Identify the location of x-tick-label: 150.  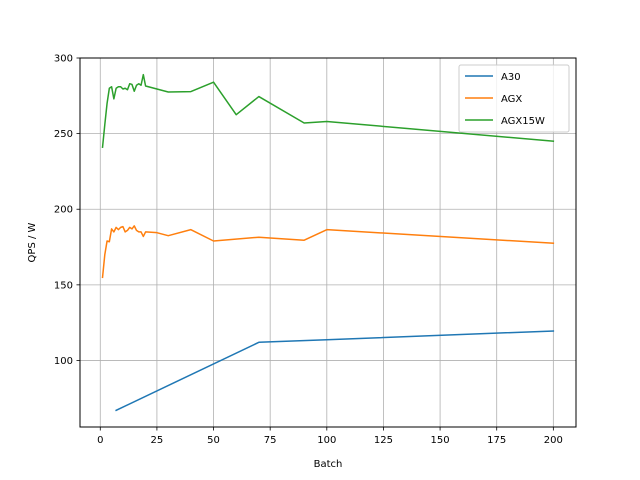
(440, 440).